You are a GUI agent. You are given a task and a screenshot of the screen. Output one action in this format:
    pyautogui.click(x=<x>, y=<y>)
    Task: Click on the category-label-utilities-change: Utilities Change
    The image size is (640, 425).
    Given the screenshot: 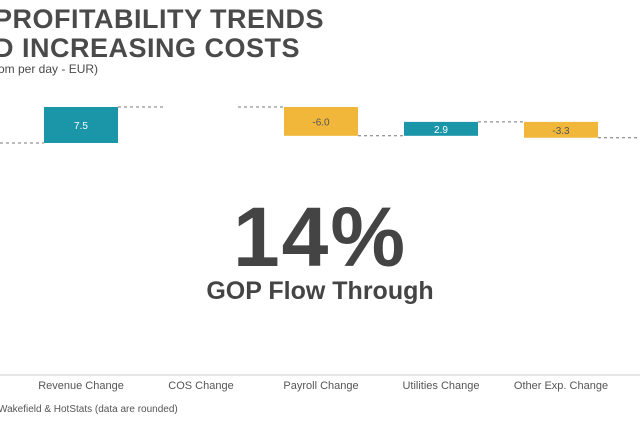 What is the action you would take?
    pyautogui.click(x=440, y=386)
    